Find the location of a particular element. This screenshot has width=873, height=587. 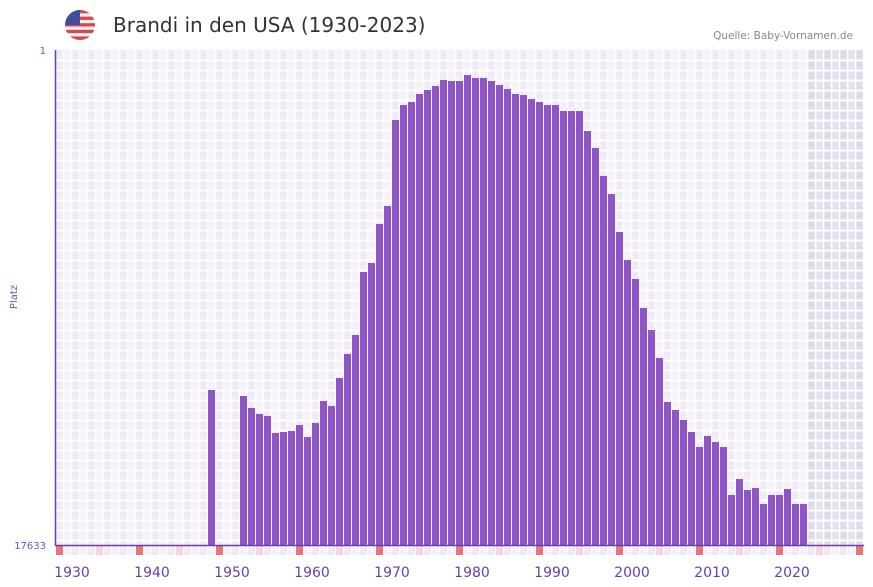

bar-1991 is located at coordinates (563, 328).